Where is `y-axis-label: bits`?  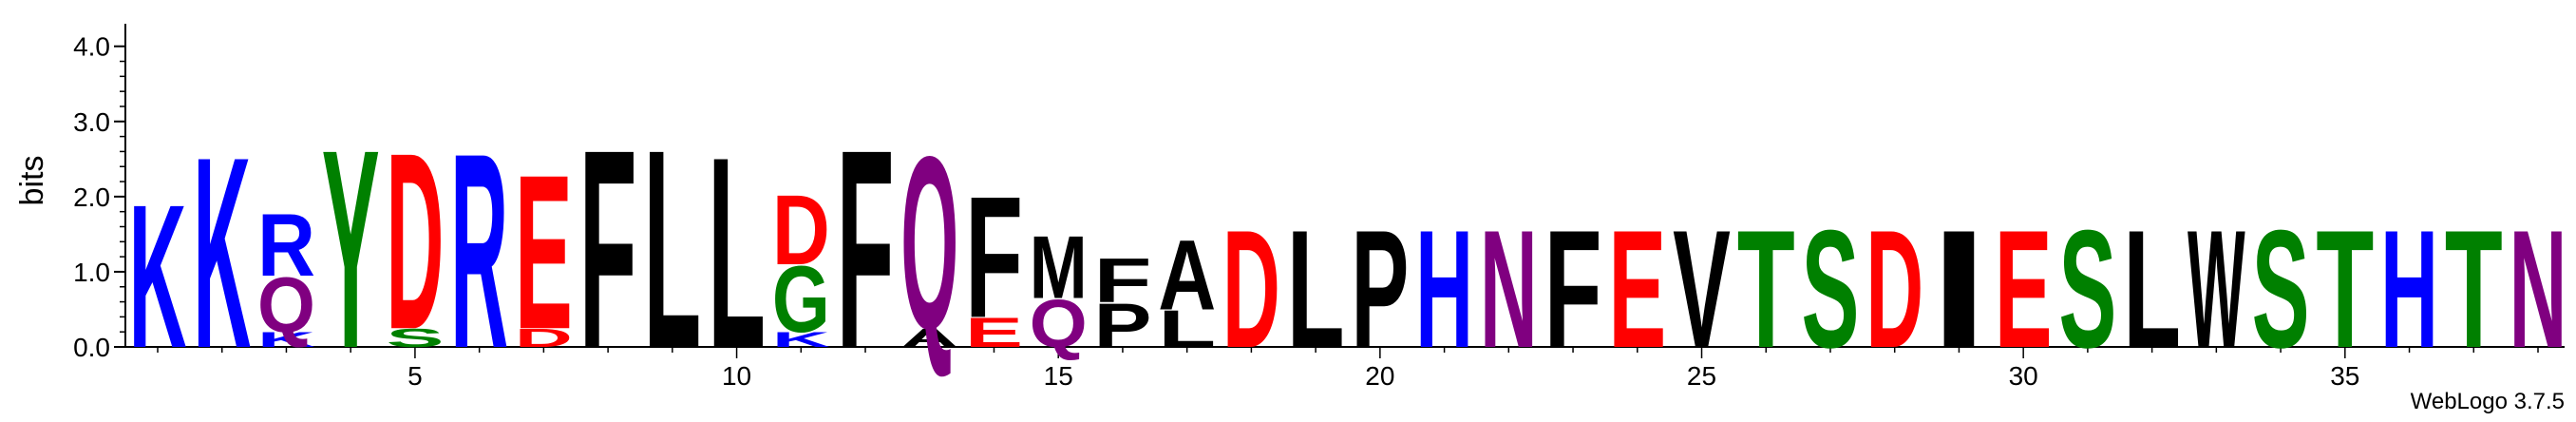
y-axis-label: bits is located at coordinates (32, 181).